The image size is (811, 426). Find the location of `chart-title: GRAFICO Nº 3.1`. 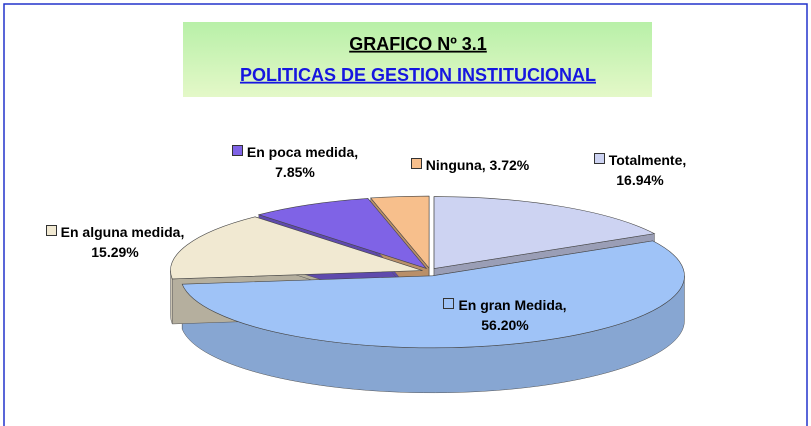

chart-title: GRAFICO Nº 3.1 is located at coordinates (418, 44).